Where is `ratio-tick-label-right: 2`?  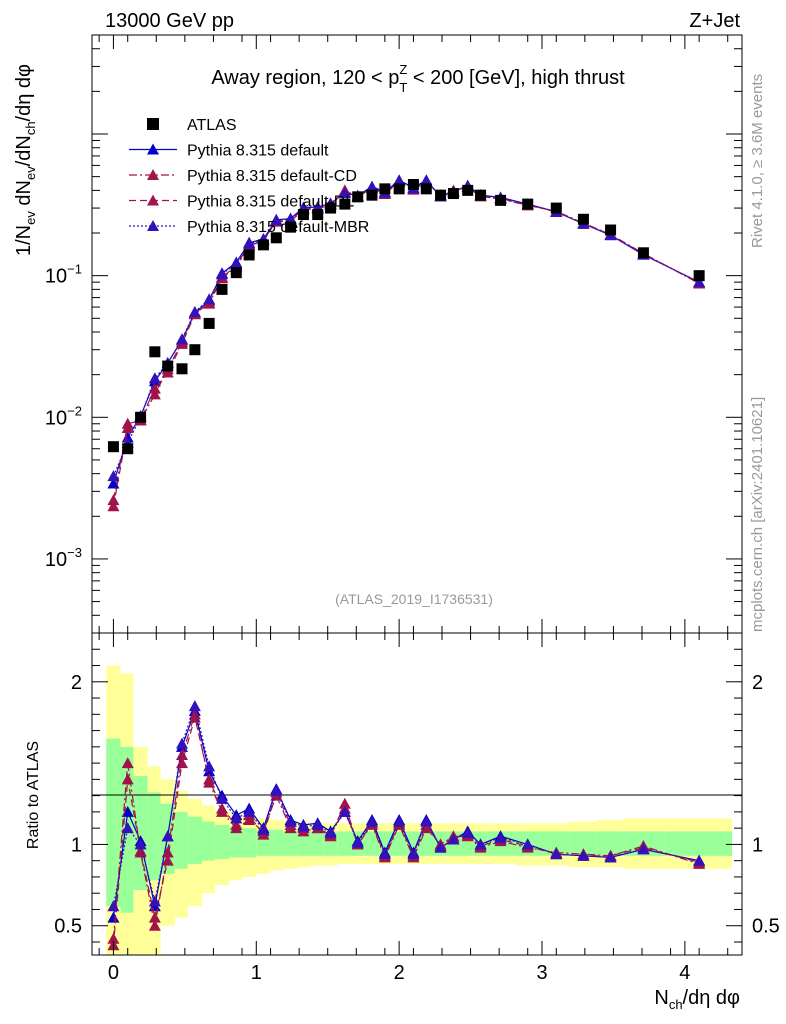 ratio-tick-label-right: 2 is located at coordinates (757, 683).